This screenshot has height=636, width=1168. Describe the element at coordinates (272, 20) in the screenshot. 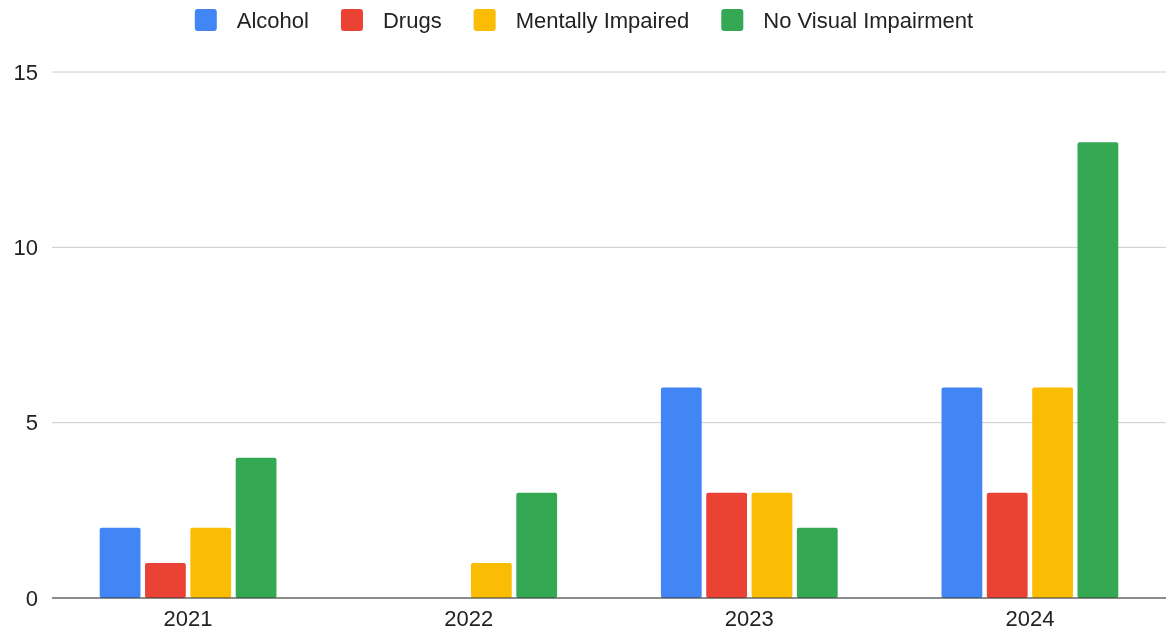

I see `legend-label: Alcohol` at that location.